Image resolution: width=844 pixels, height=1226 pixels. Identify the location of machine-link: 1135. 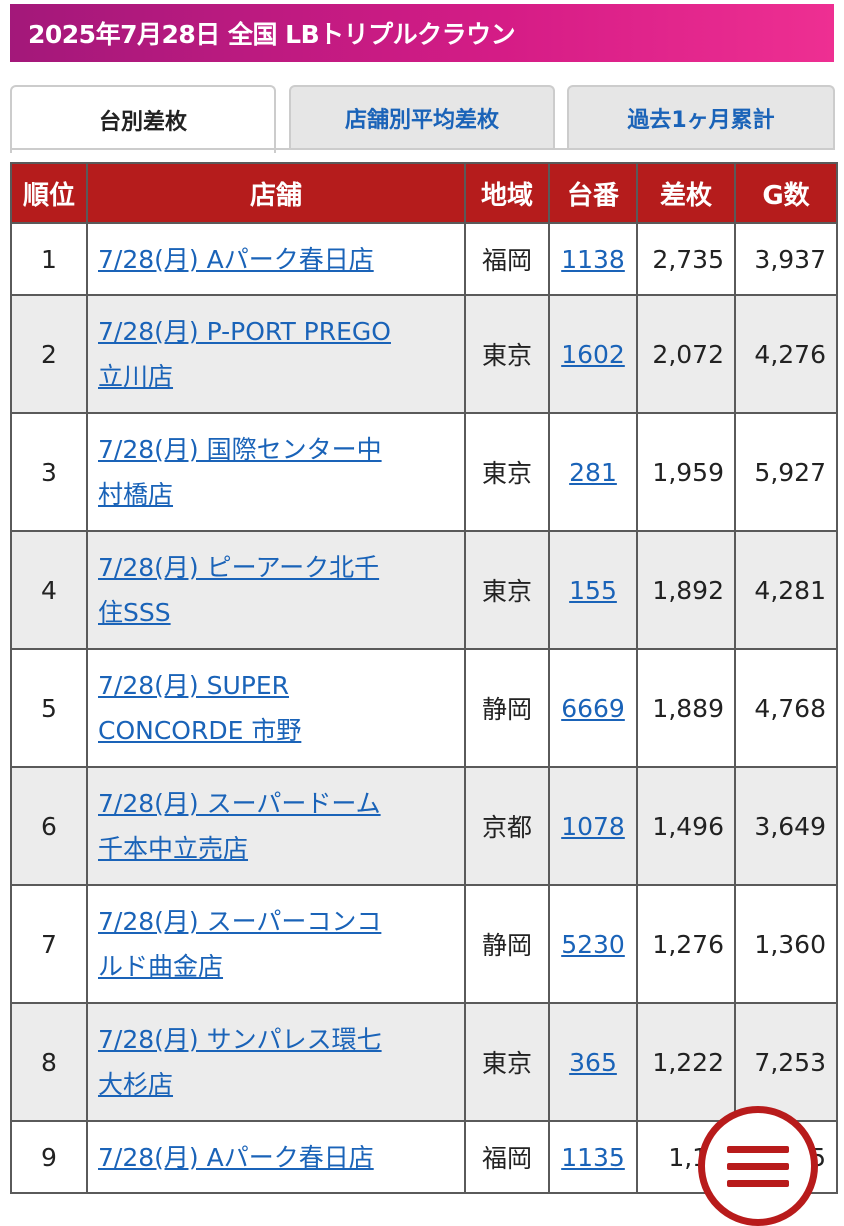
(593, 1157).